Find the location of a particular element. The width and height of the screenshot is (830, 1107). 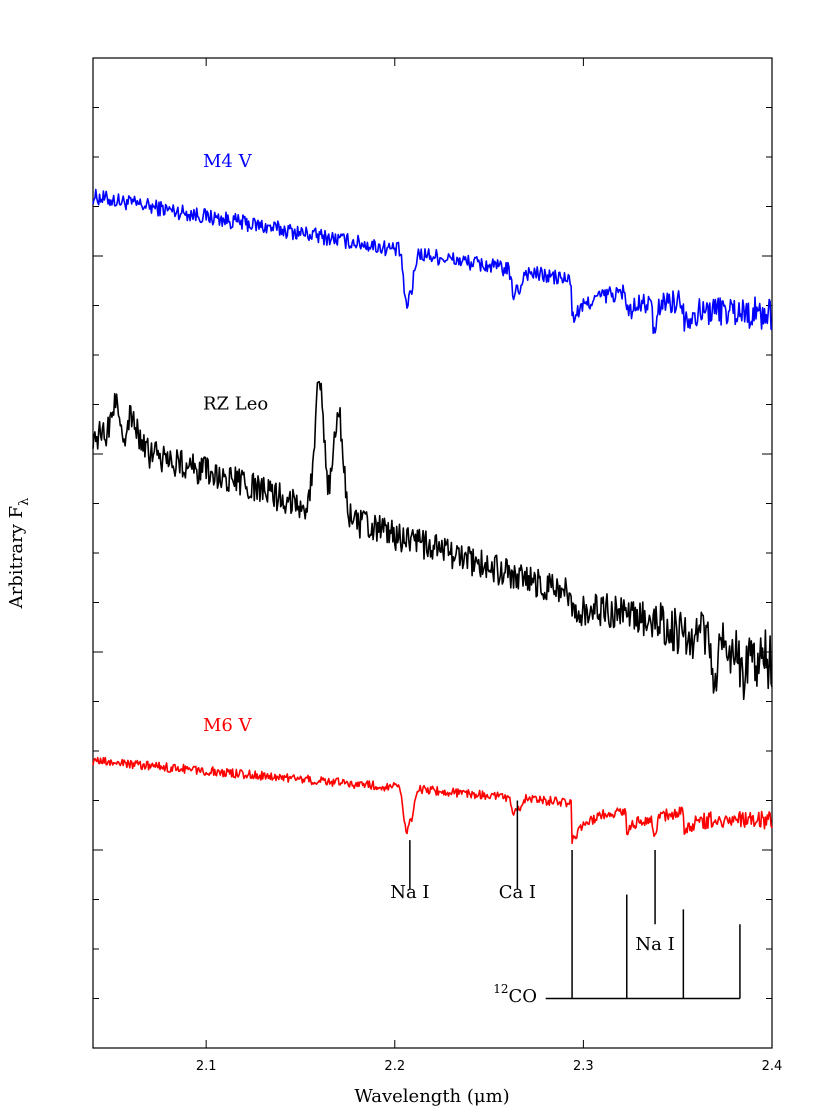

x-axis-label: Wavelength (μm) is located at coordinates (431, 1096).